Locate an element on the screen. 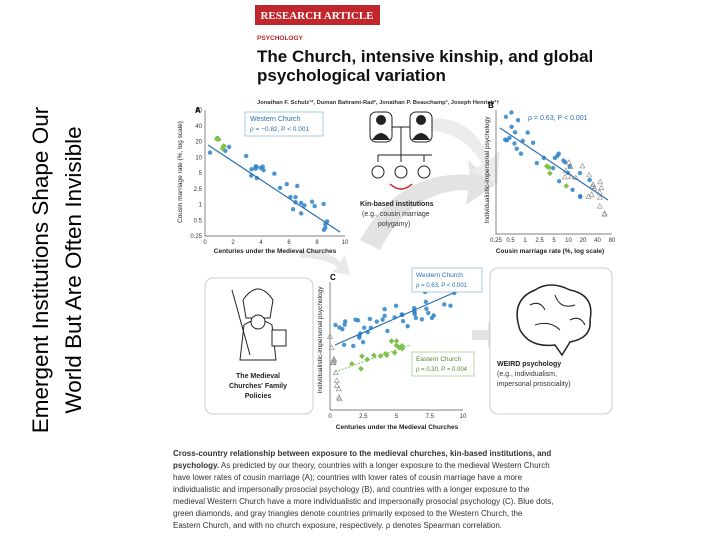 This screenshot has height=540, width=720. y-tick-label: 1 is located at coordinates (201, 206).